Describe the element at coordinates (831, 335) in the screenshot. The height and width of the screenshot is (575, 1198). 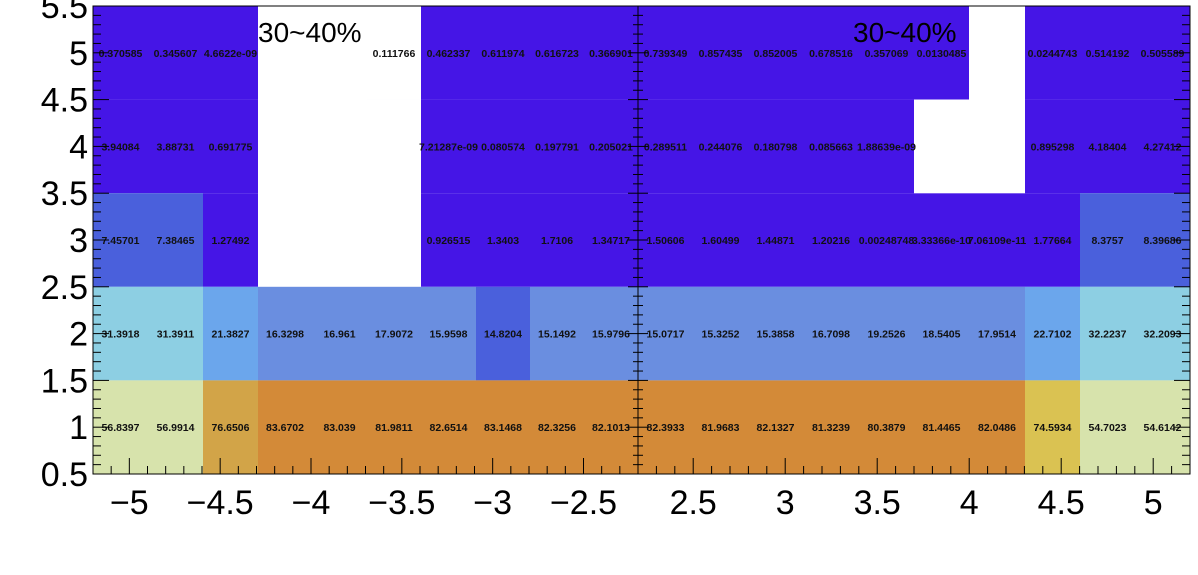
I see `cell-value-label: 16.7098` at that location.